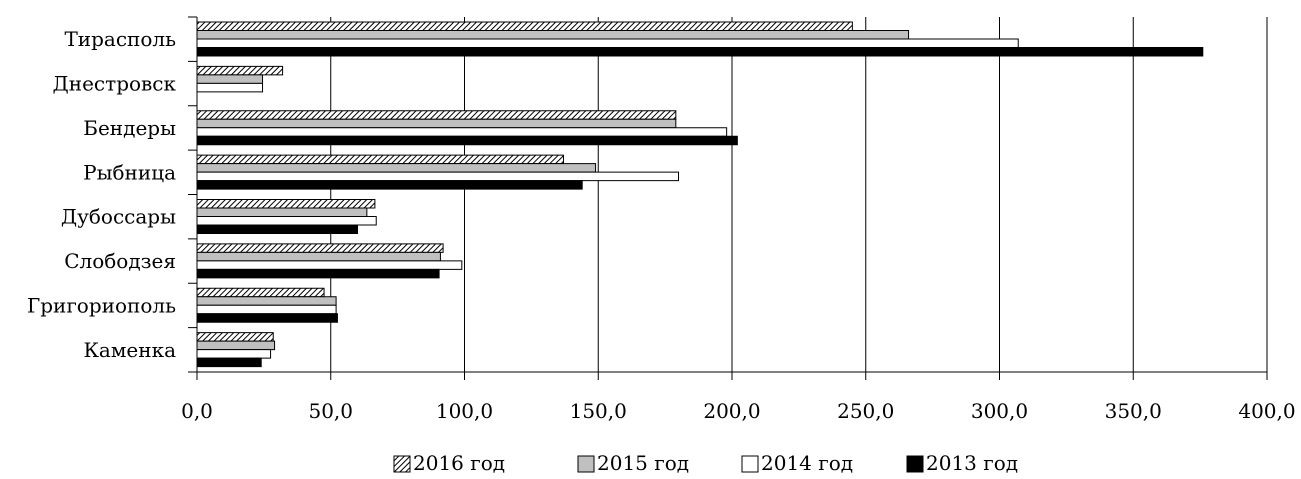 The width and height of the screenshot is (1301, 479). I want to click on category-label: Каменка, so click(129, 350).